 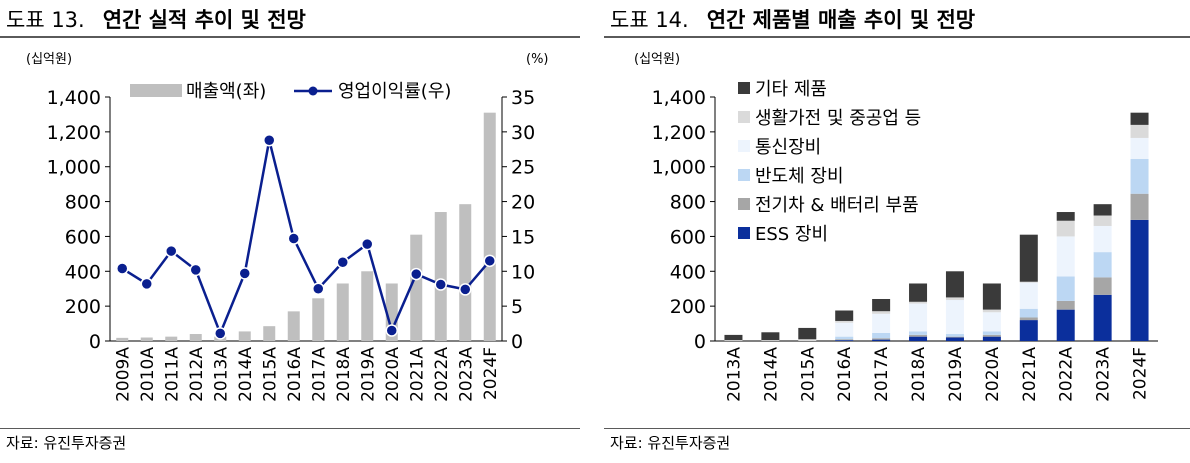 What do you see at coordinates (123, 374) in the screenshot?
I see `x-tick-label: 2009A` at bounding box center [123, 374].